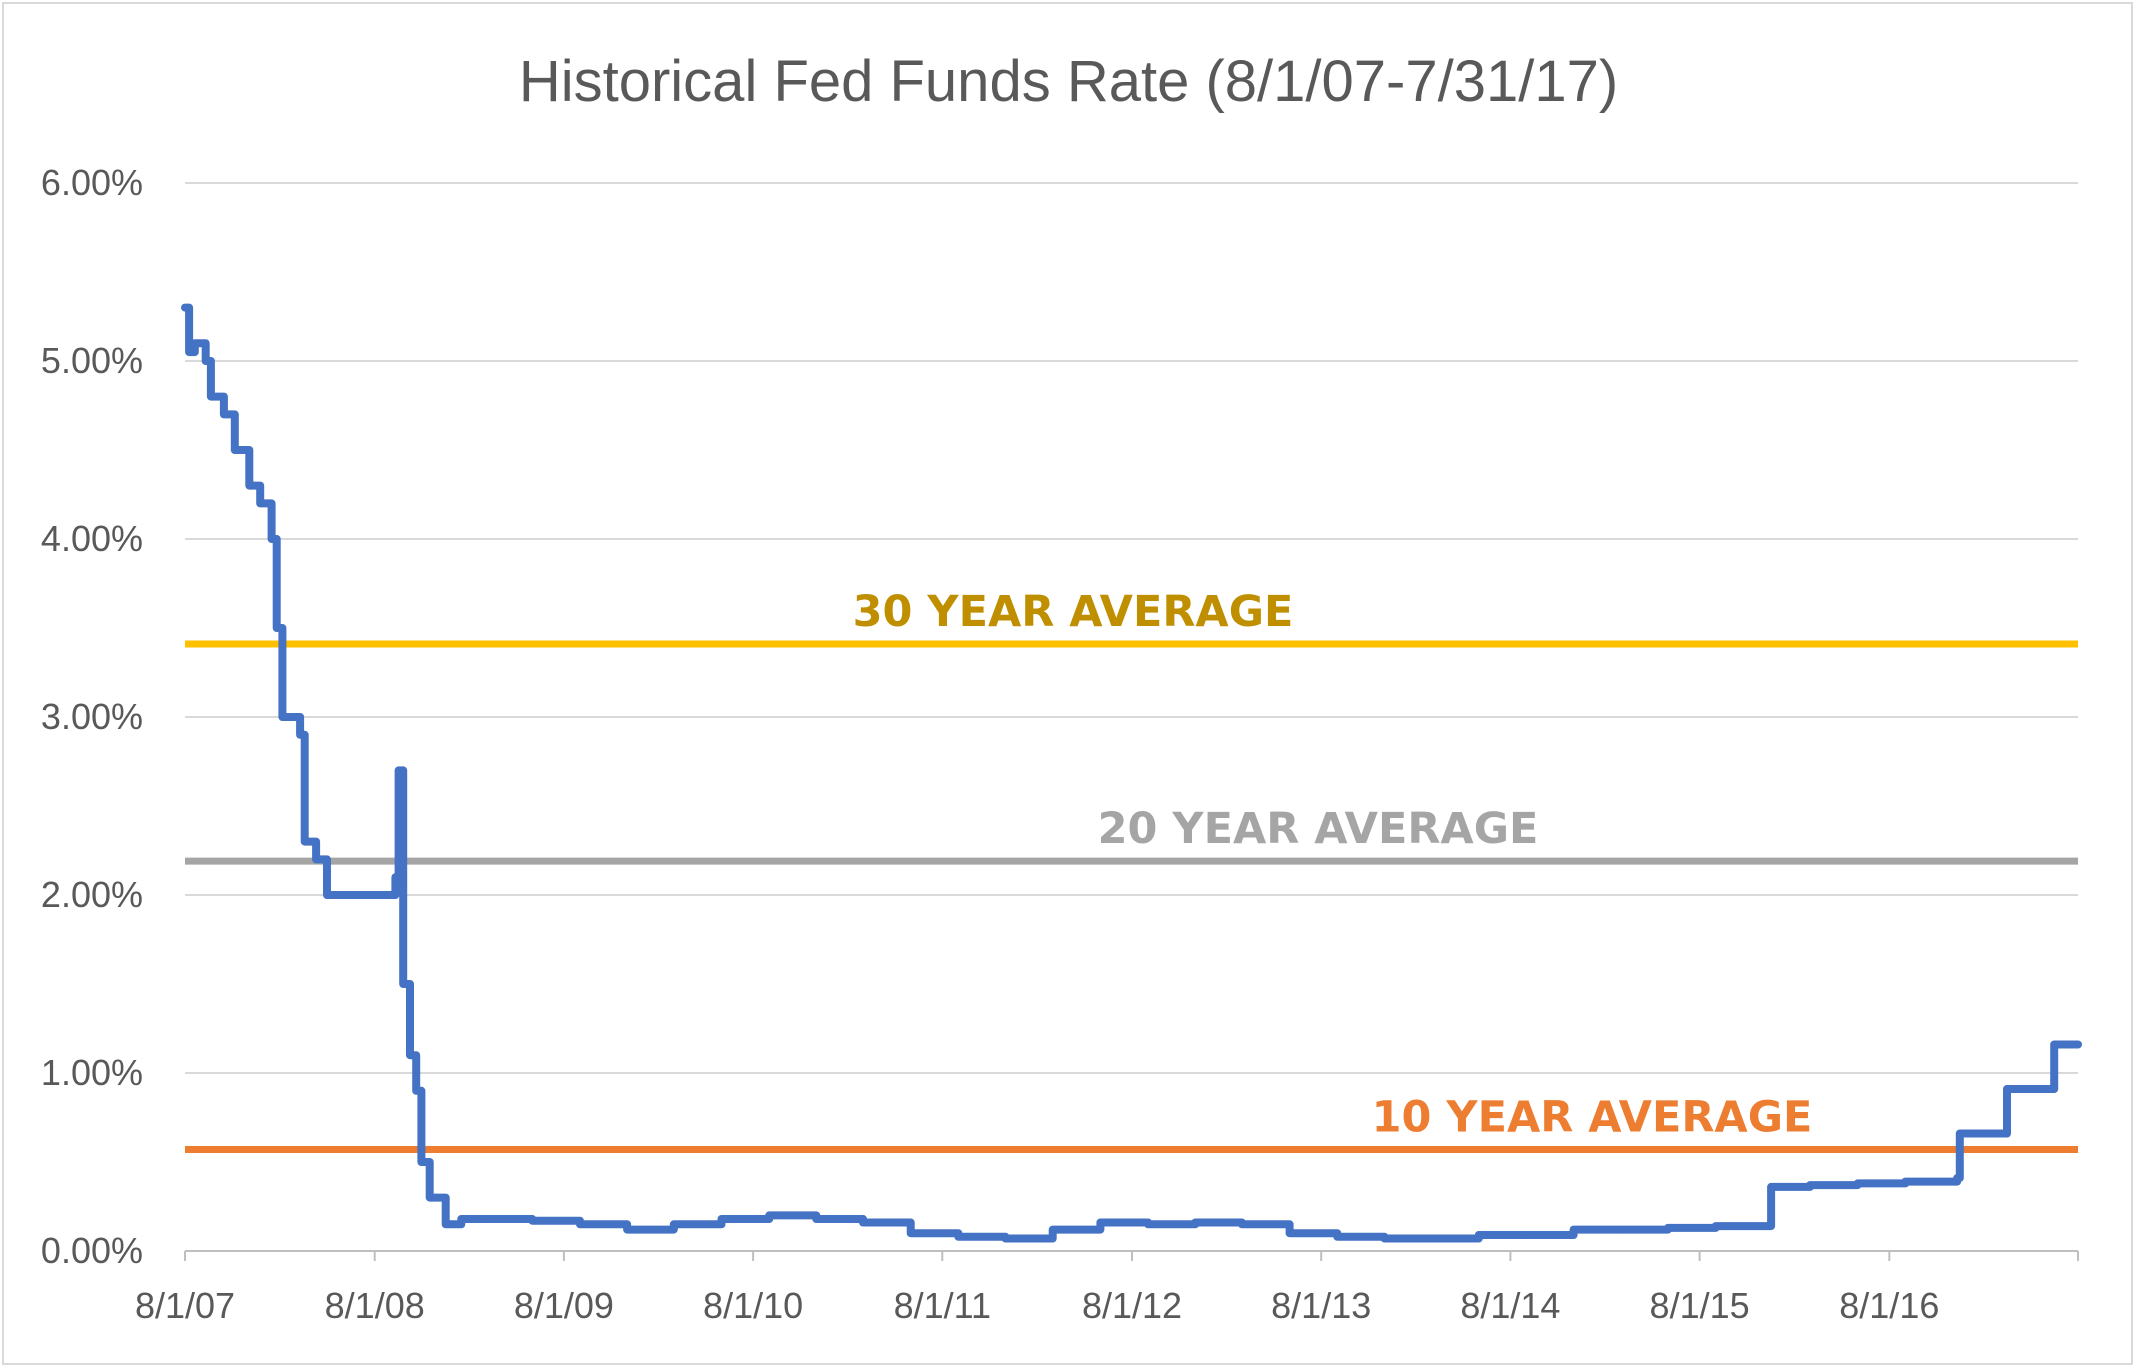  I want to click on x-tick-label: 8/1/08, so click(375, 1305).